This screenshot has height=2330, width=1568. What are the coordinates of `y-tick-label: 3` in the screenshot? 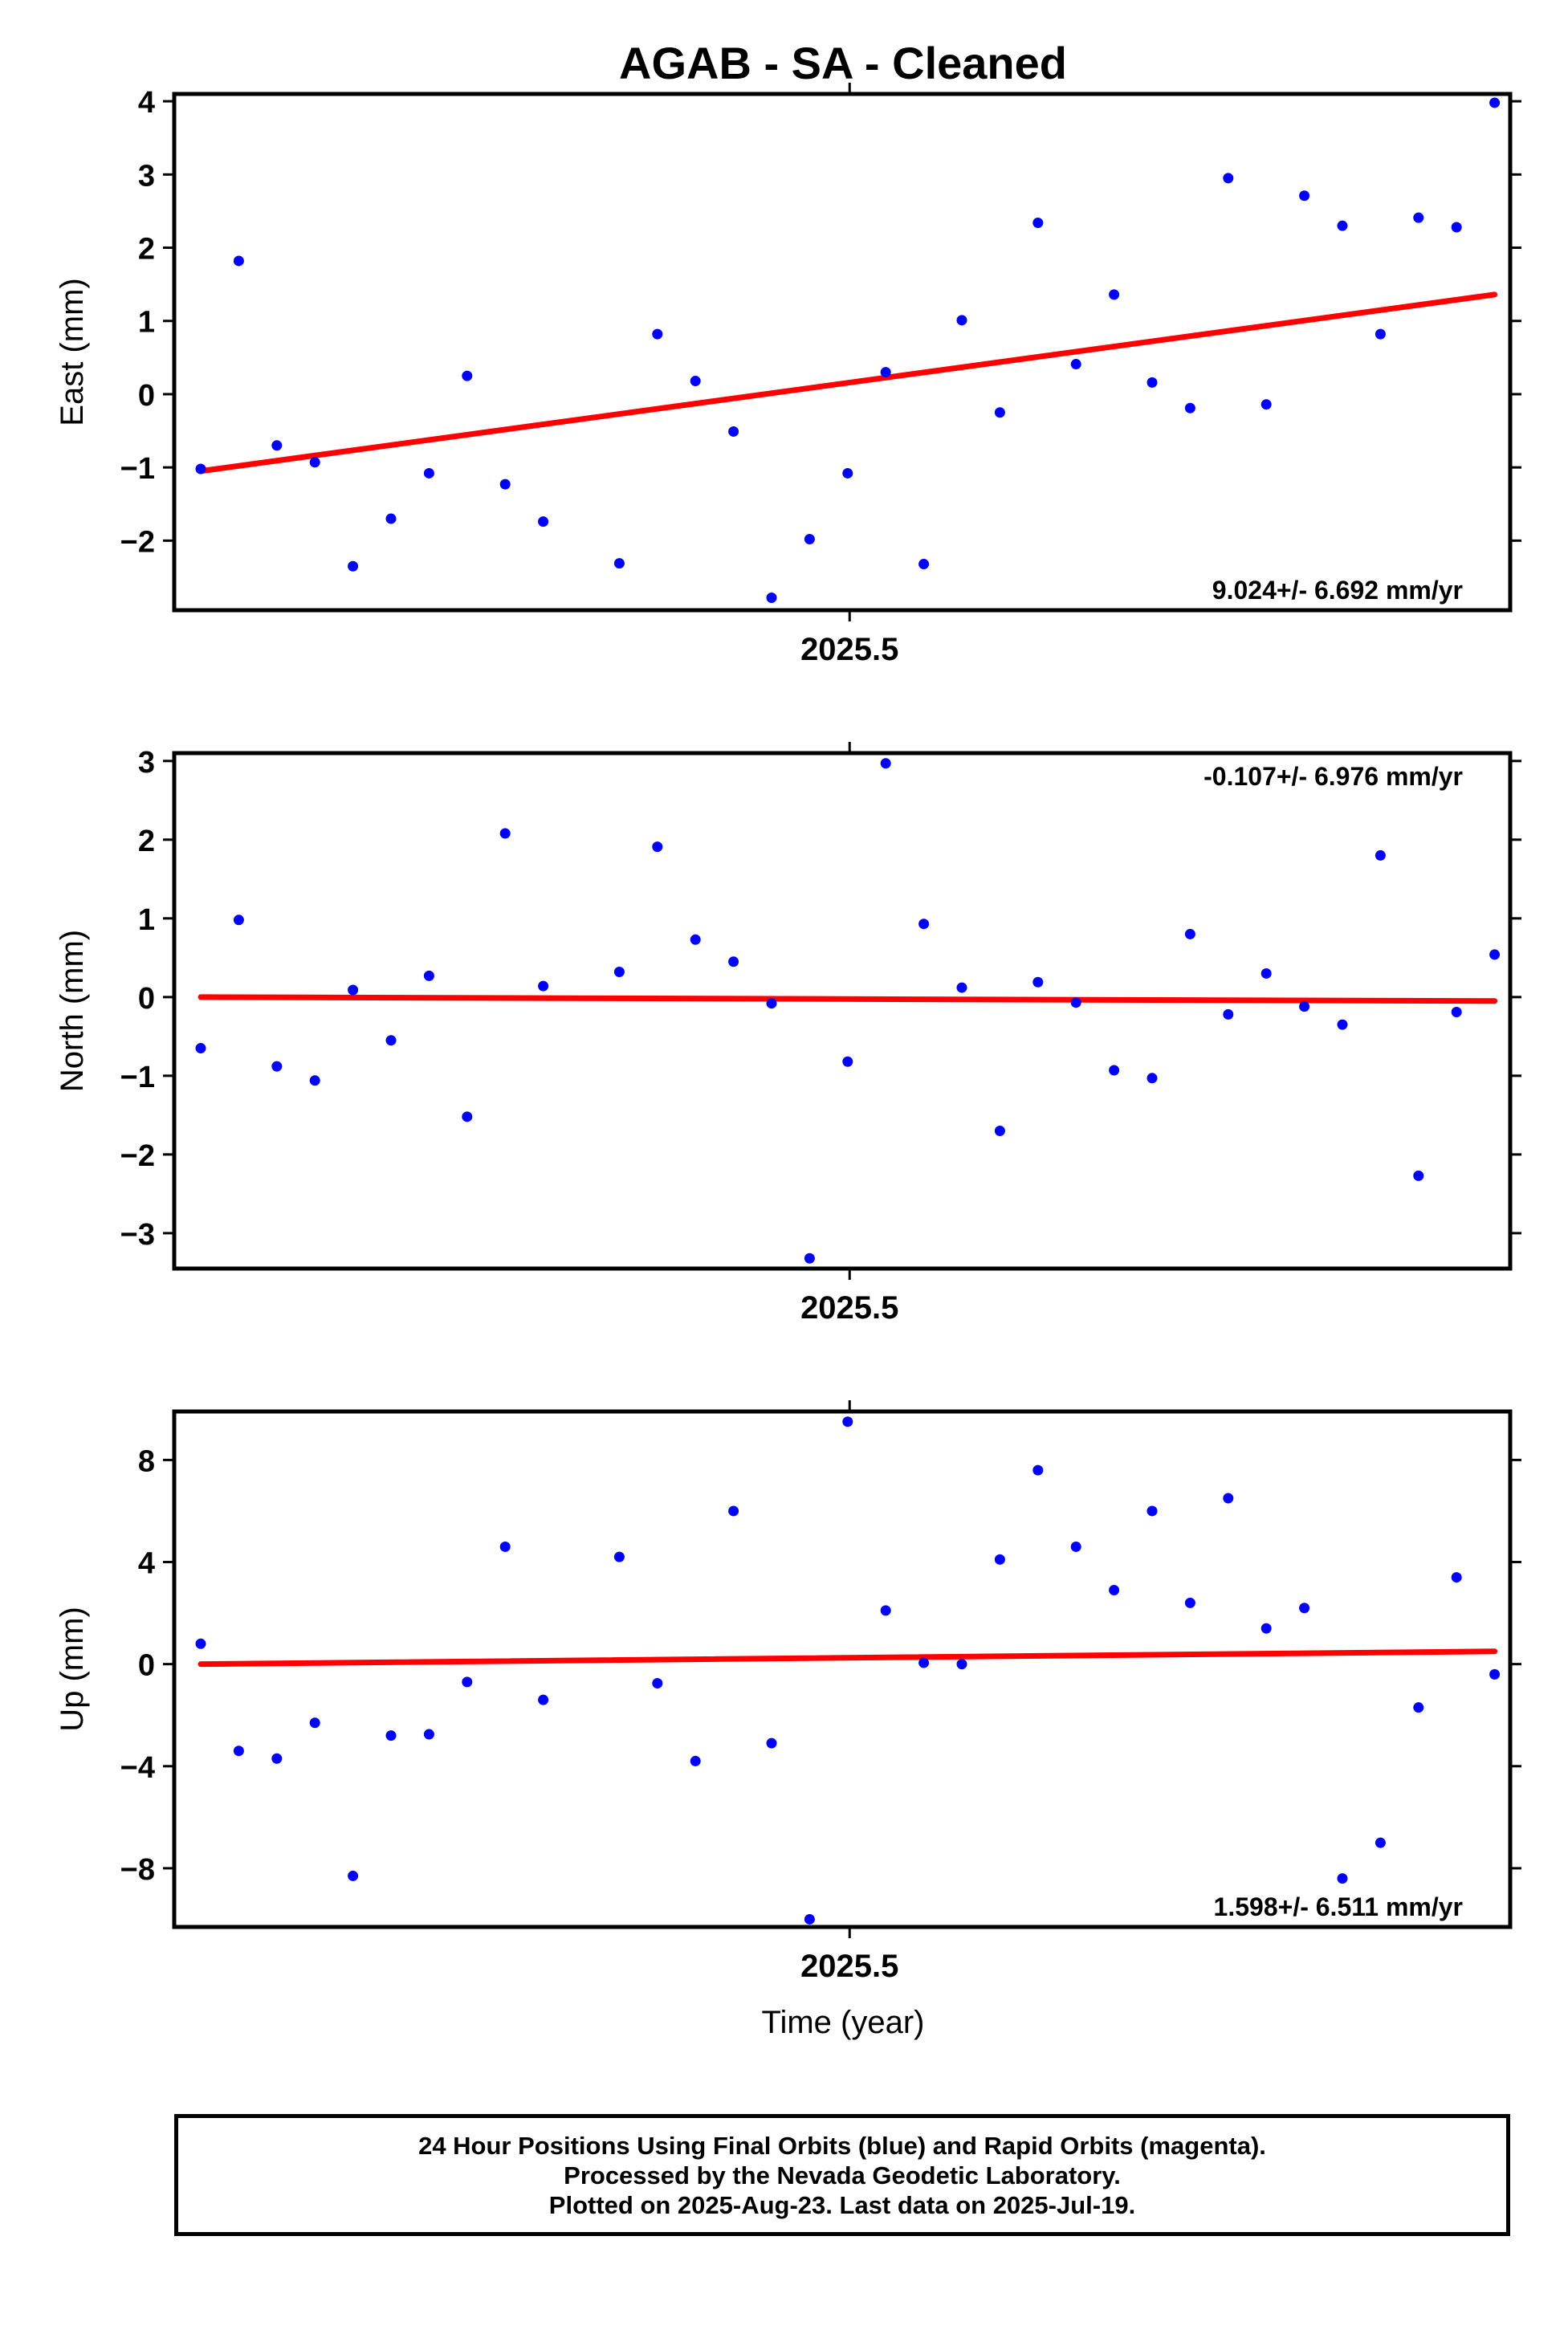 It's located at (146, 763).